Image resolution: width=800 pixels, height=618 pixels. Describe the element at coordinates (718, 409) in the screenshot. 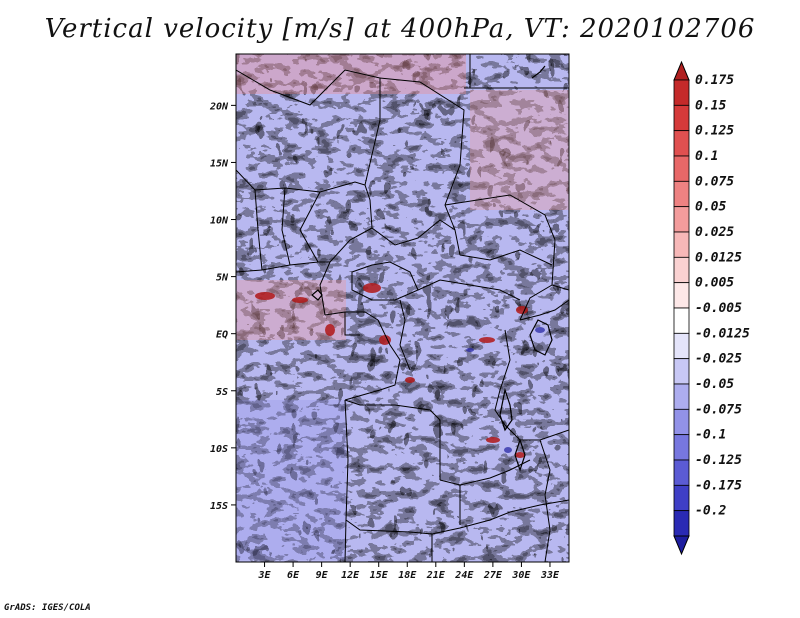

I see `colorbar-label: -0.075` at that location.